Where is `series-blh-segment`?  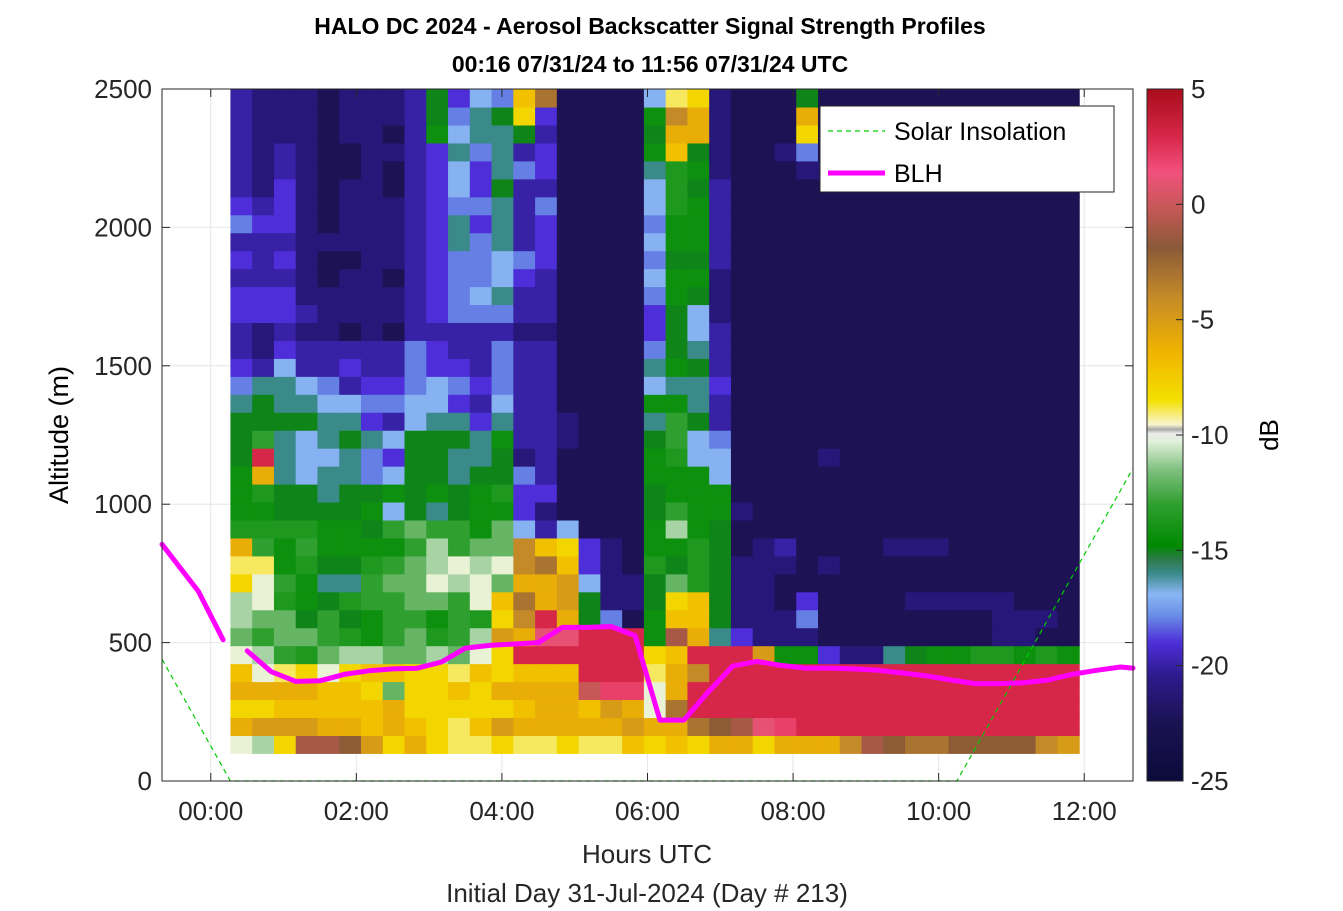
series-blh-segment is located at coordinates (192, 592).